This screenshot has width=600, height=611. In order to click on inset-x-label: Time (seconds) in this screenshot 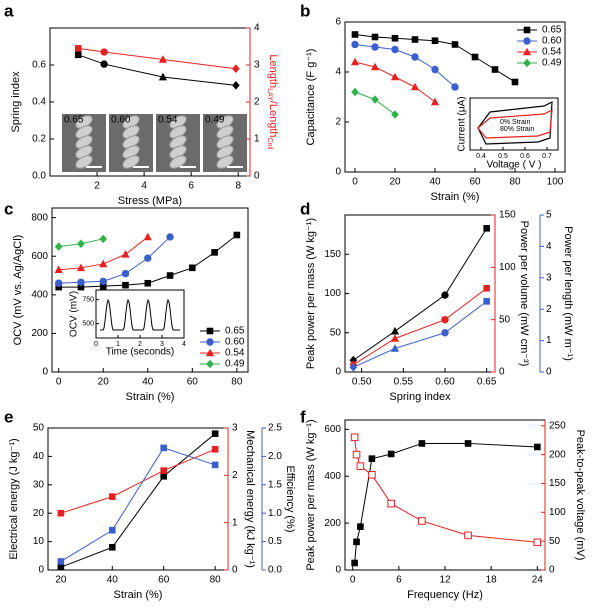, I will do `click(140, 352)`.